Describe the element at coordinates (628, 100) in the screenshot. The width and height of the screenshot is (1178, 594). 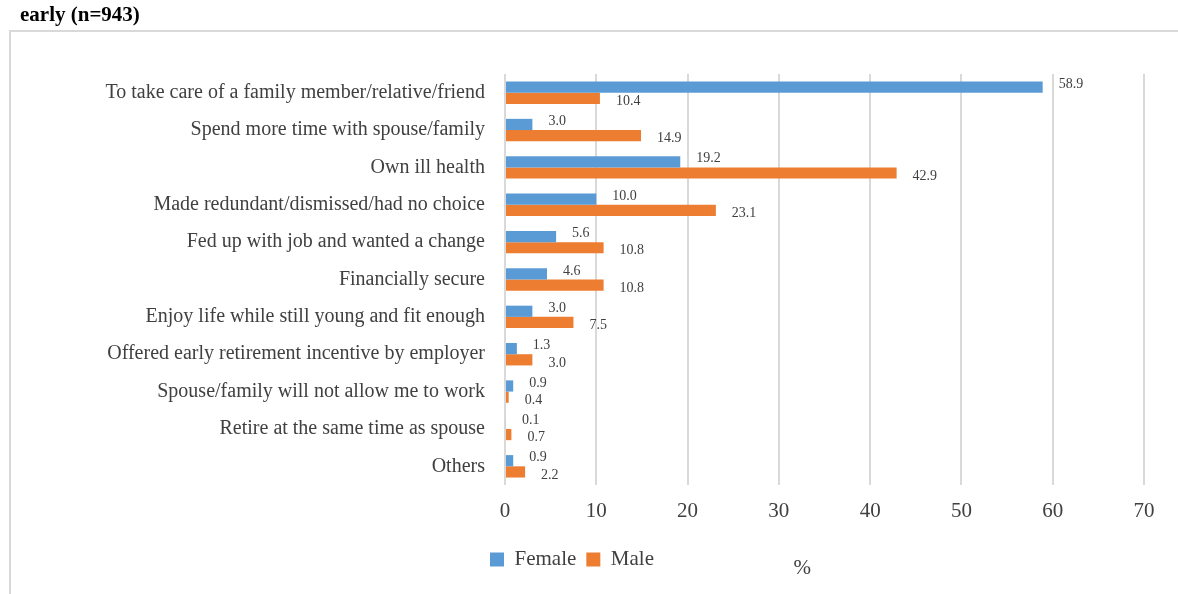
I see `data-label: 10.4` at that location.